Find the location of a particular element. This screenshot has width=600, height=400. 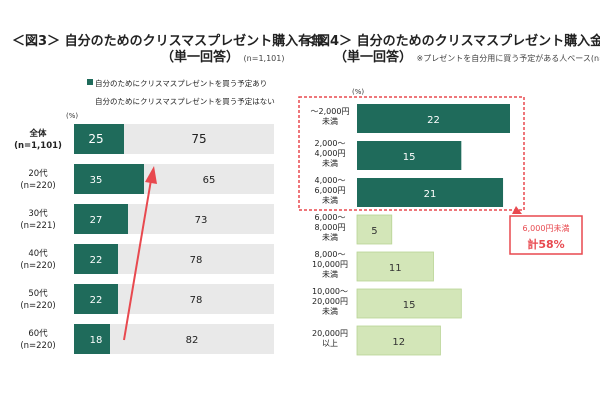

chart4-sample-note: ※プレゼントを自分用に買う予定がある人ベース(n=273) is located at coordinates (508, 58).